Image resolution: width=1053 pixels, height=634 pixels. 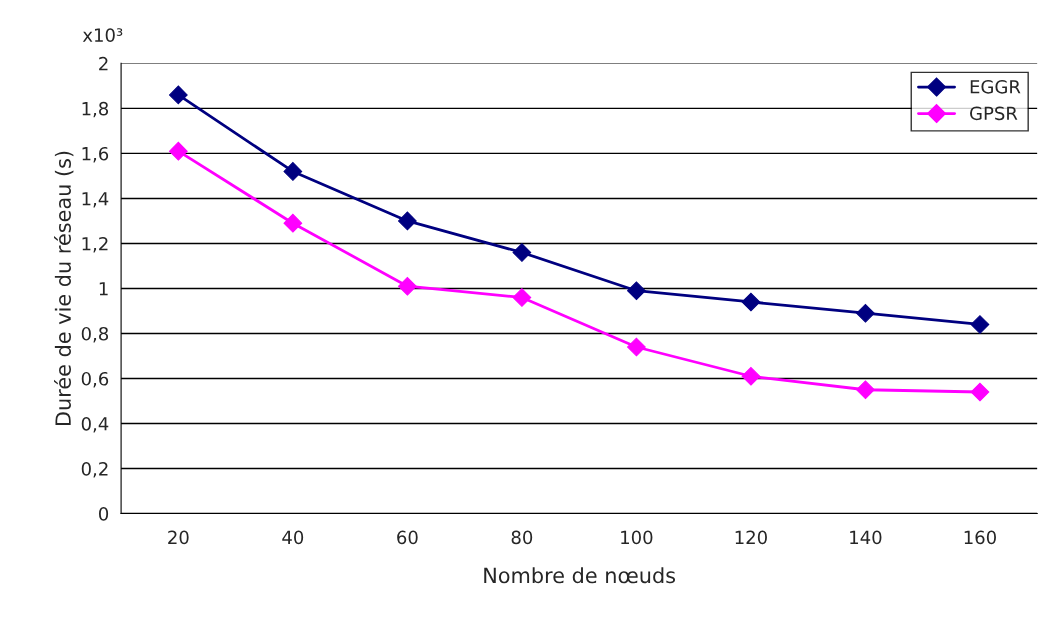 I want to click on x-tick-label: 80, so click(x=522, y=537).